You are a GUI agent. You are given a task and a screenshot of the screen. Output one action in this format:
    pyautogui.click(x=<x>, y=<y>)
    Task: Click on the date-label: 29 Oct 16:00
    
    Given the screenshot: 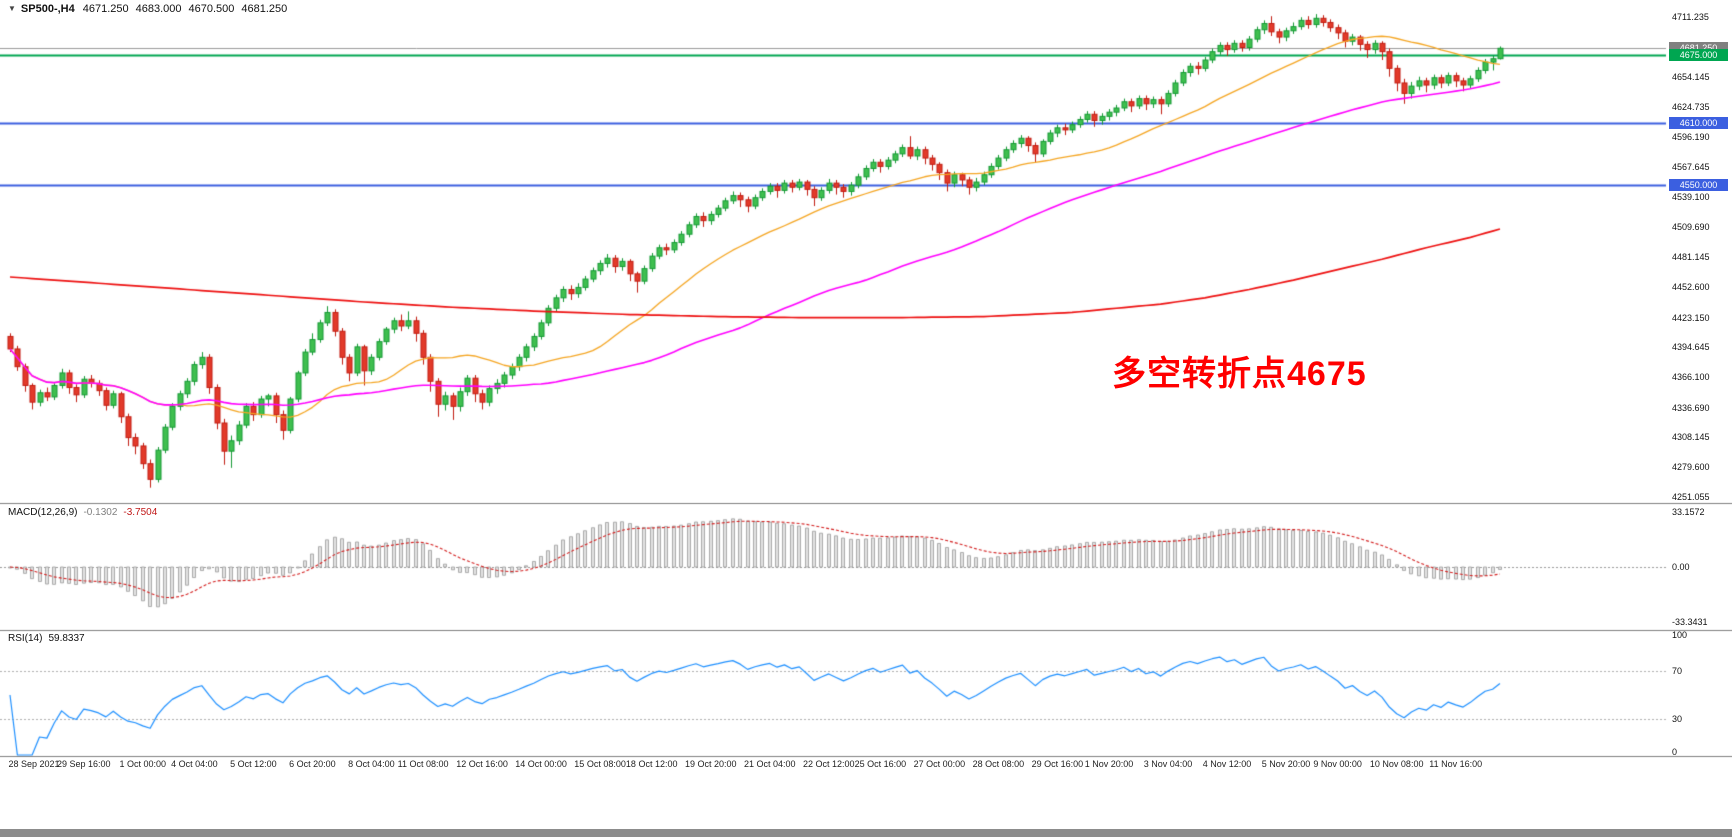 What is the action you would take?
    pyautogui.click(x=1057, y=764)
    